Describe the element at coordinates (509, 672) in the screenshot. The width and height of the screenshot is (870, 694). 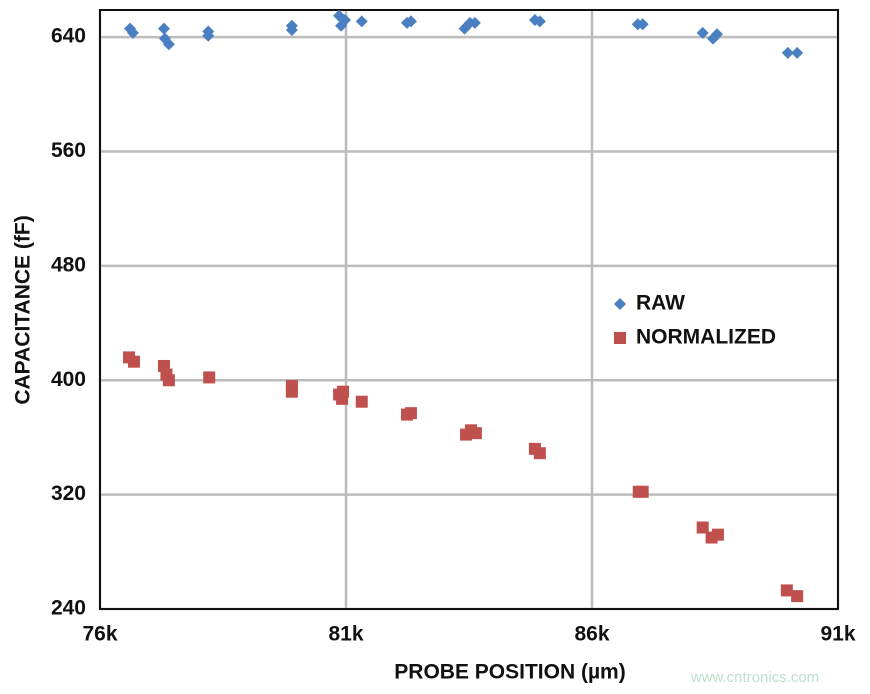
I see `x-axis-title: PROBE POSITION (µm)` at that location.